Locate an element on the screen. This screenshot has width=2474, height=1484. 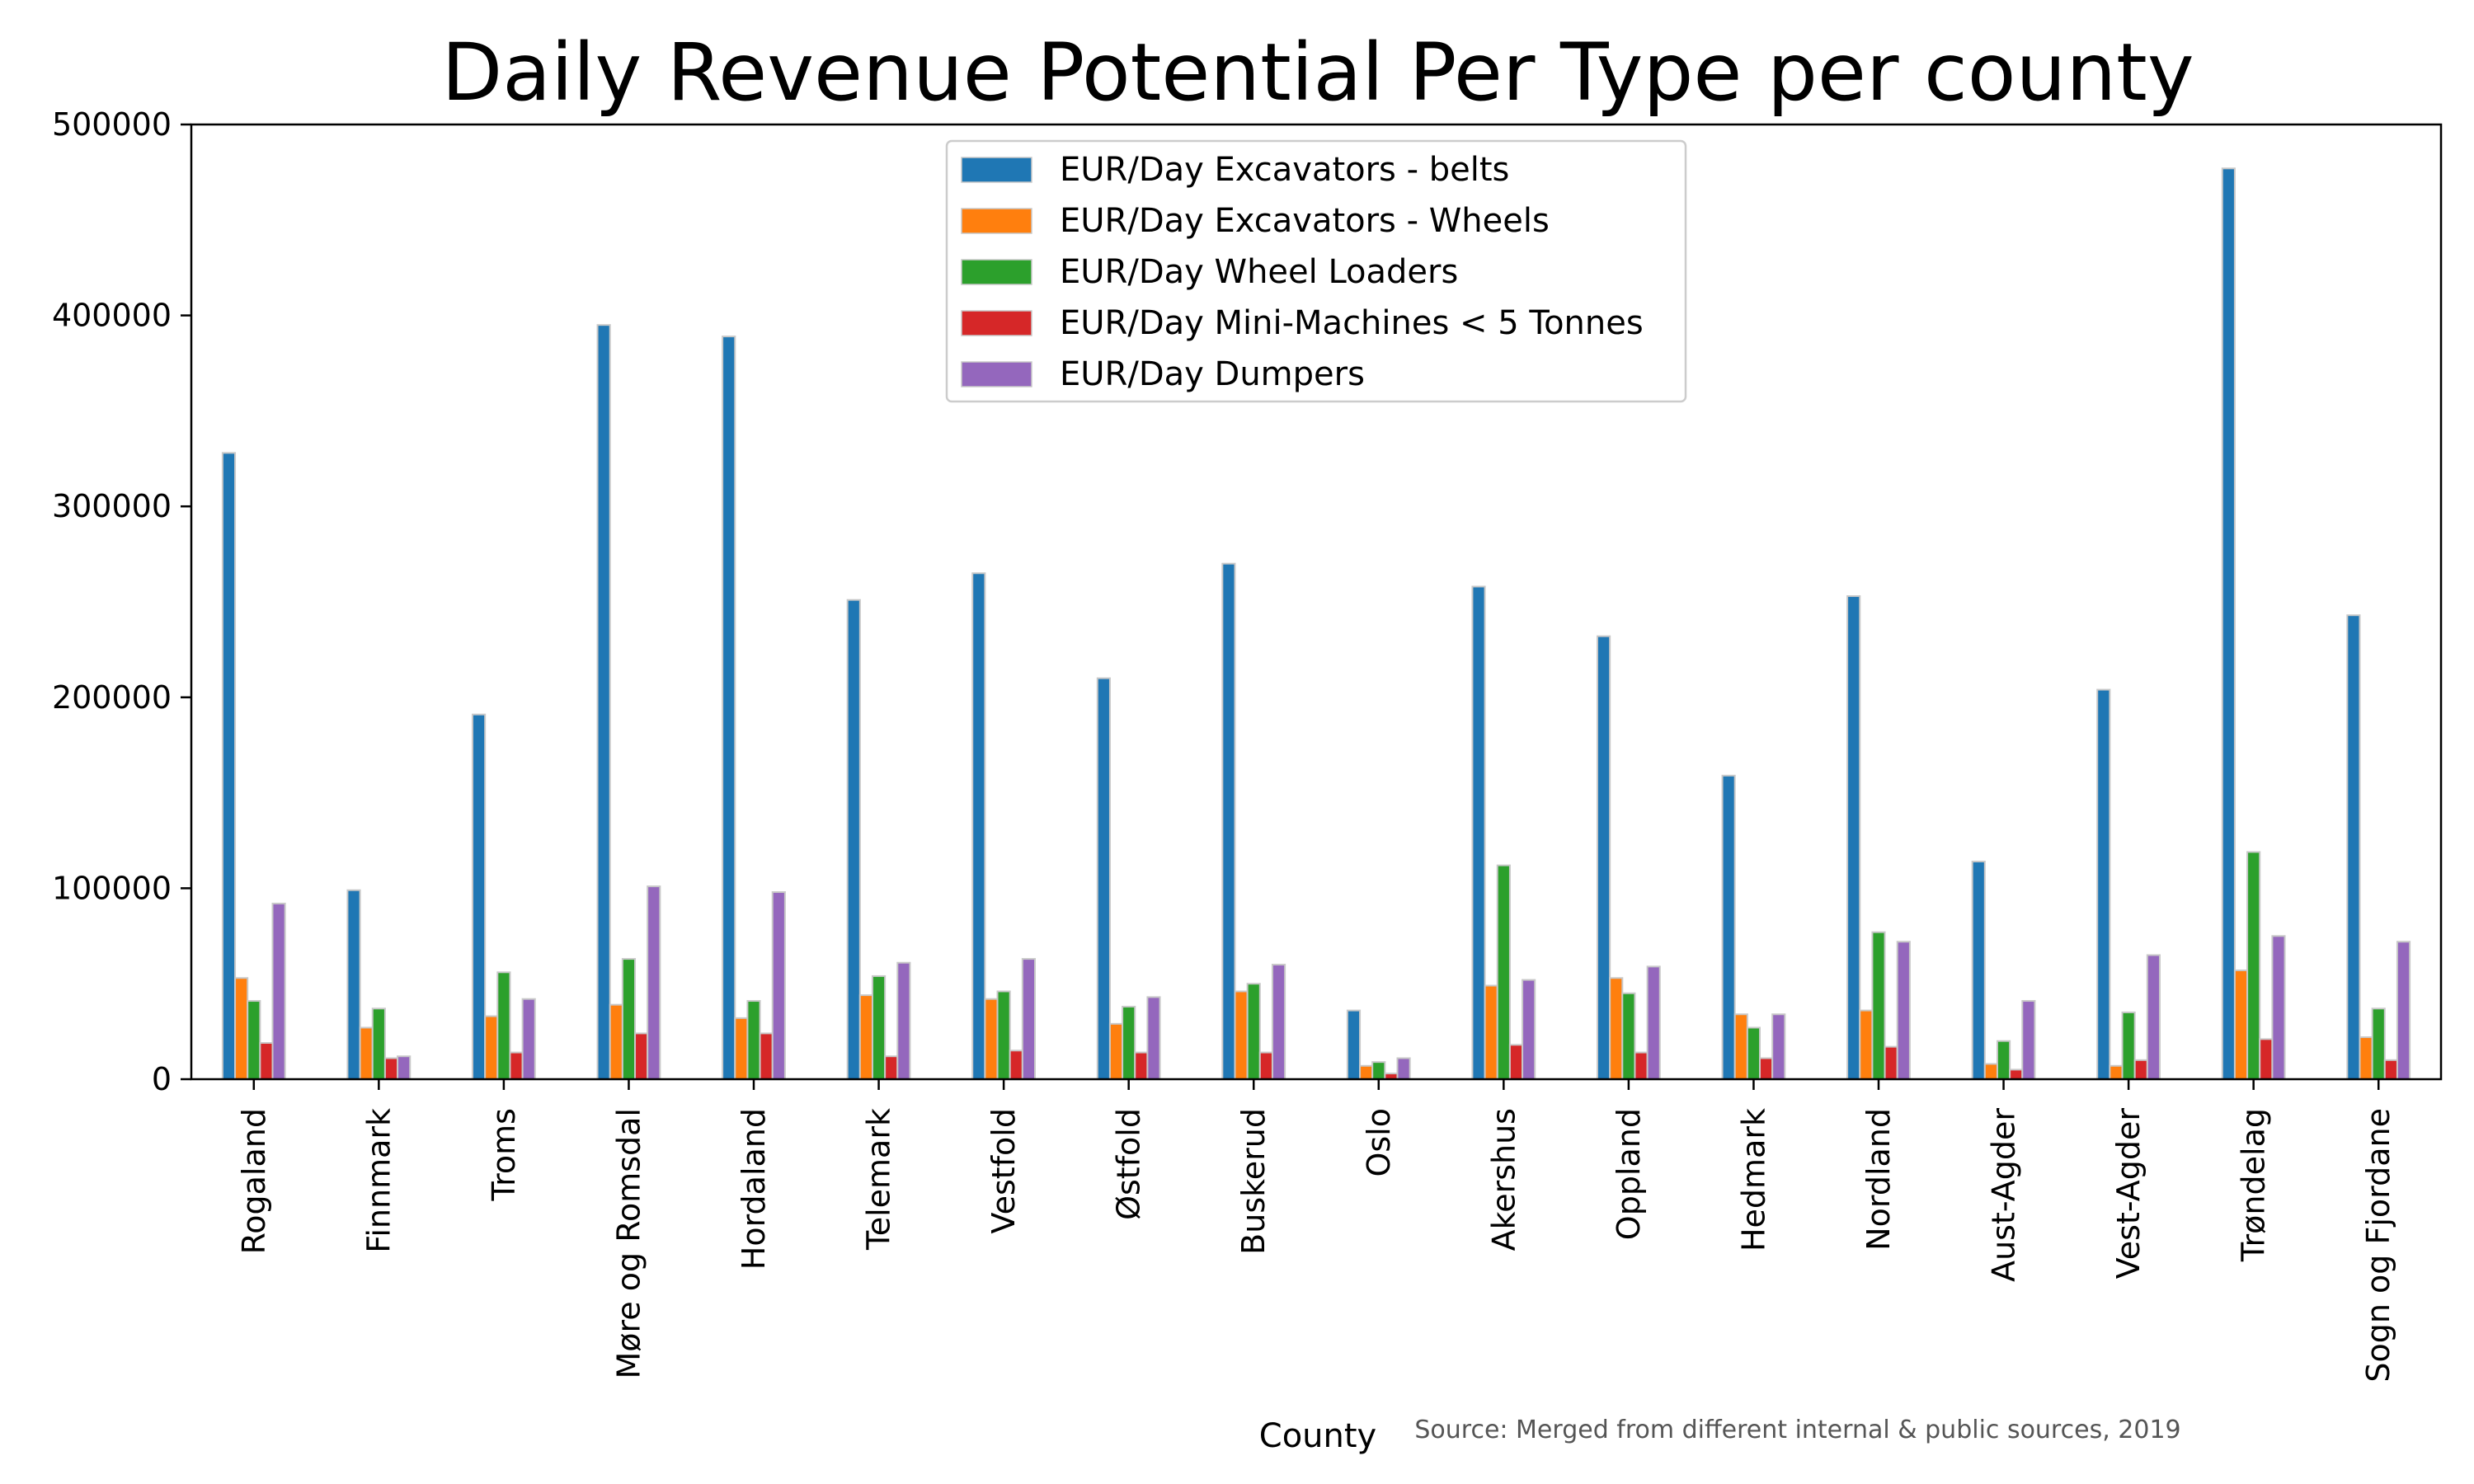
x-tick-label-buskerud: Buskerud is located at coordinates (1253, 1181).